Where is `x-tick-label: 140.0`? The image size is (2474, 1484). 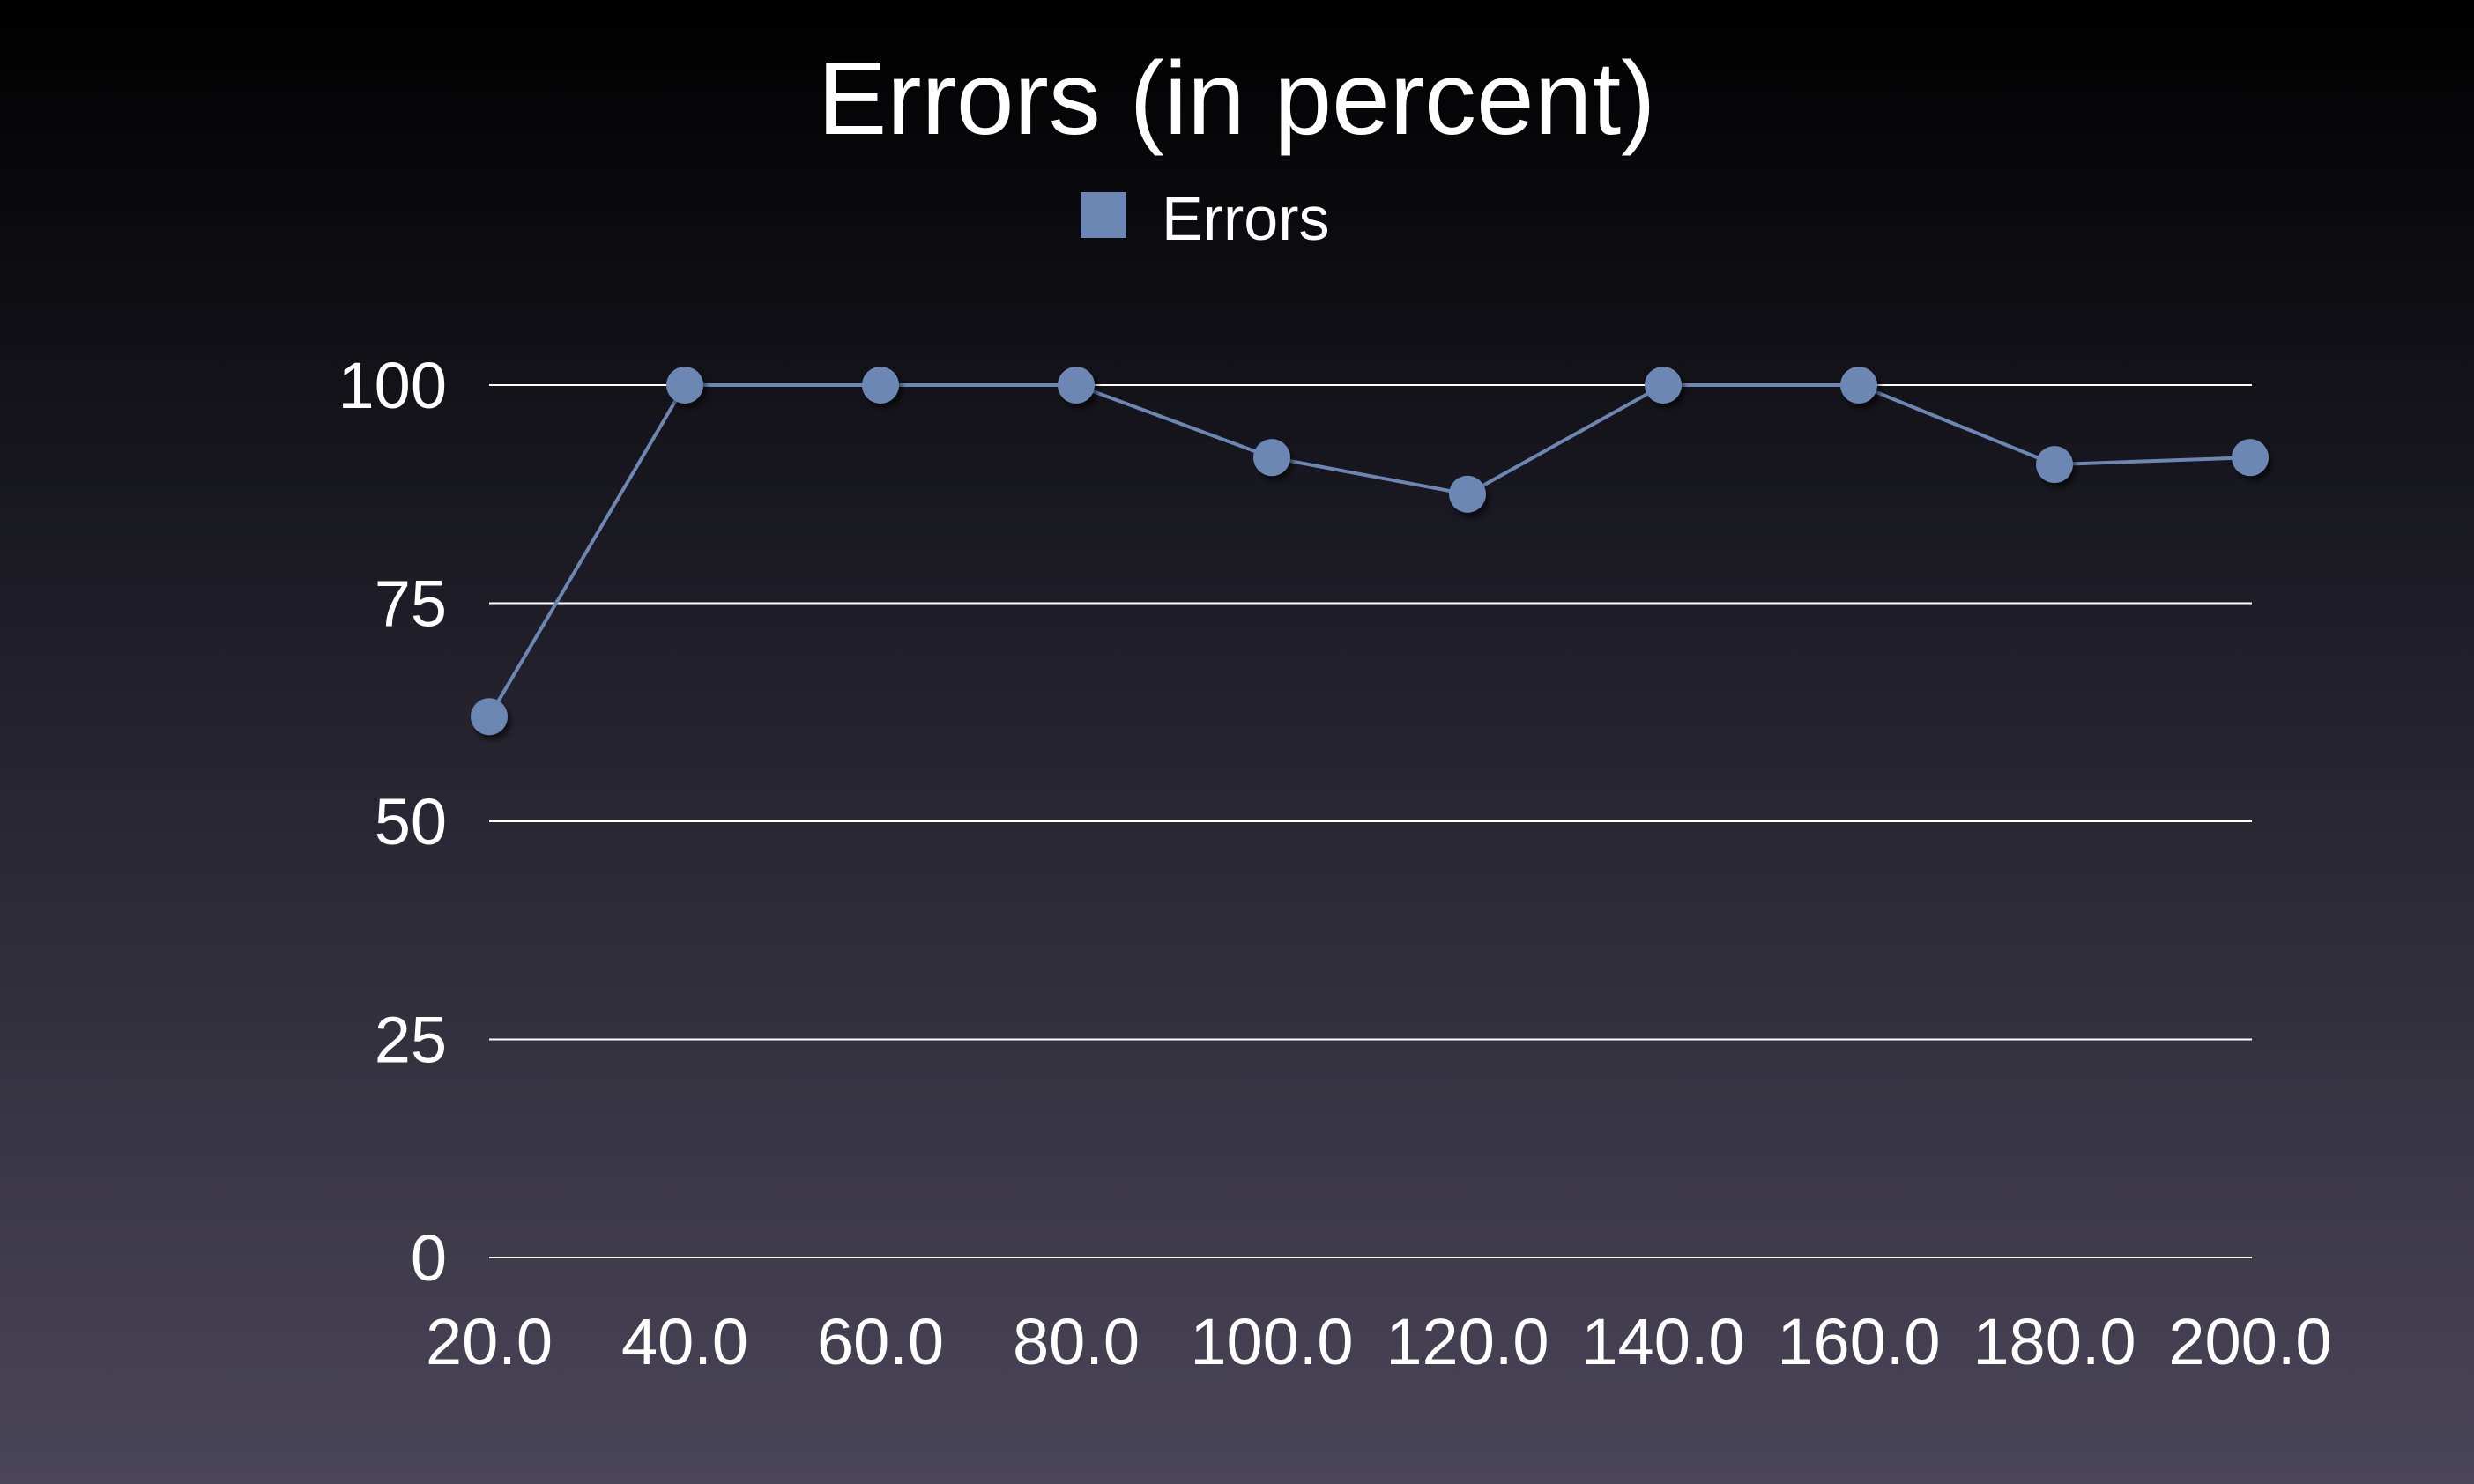
x-tick-label: 140.0 is located at coordinates (1662, 1341).